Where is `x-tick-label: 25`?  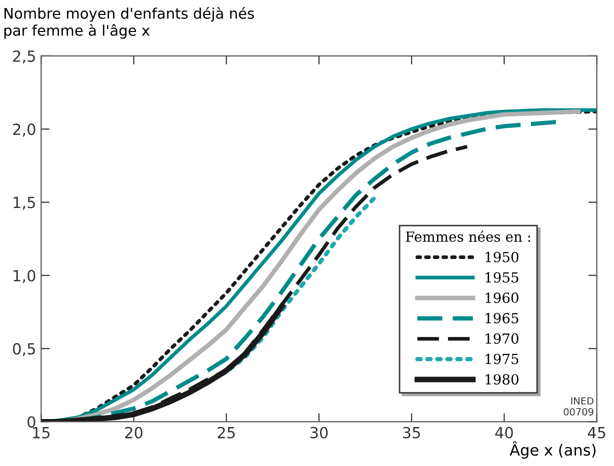 x-tick-label: 25 is located at coordinates (226, 432).